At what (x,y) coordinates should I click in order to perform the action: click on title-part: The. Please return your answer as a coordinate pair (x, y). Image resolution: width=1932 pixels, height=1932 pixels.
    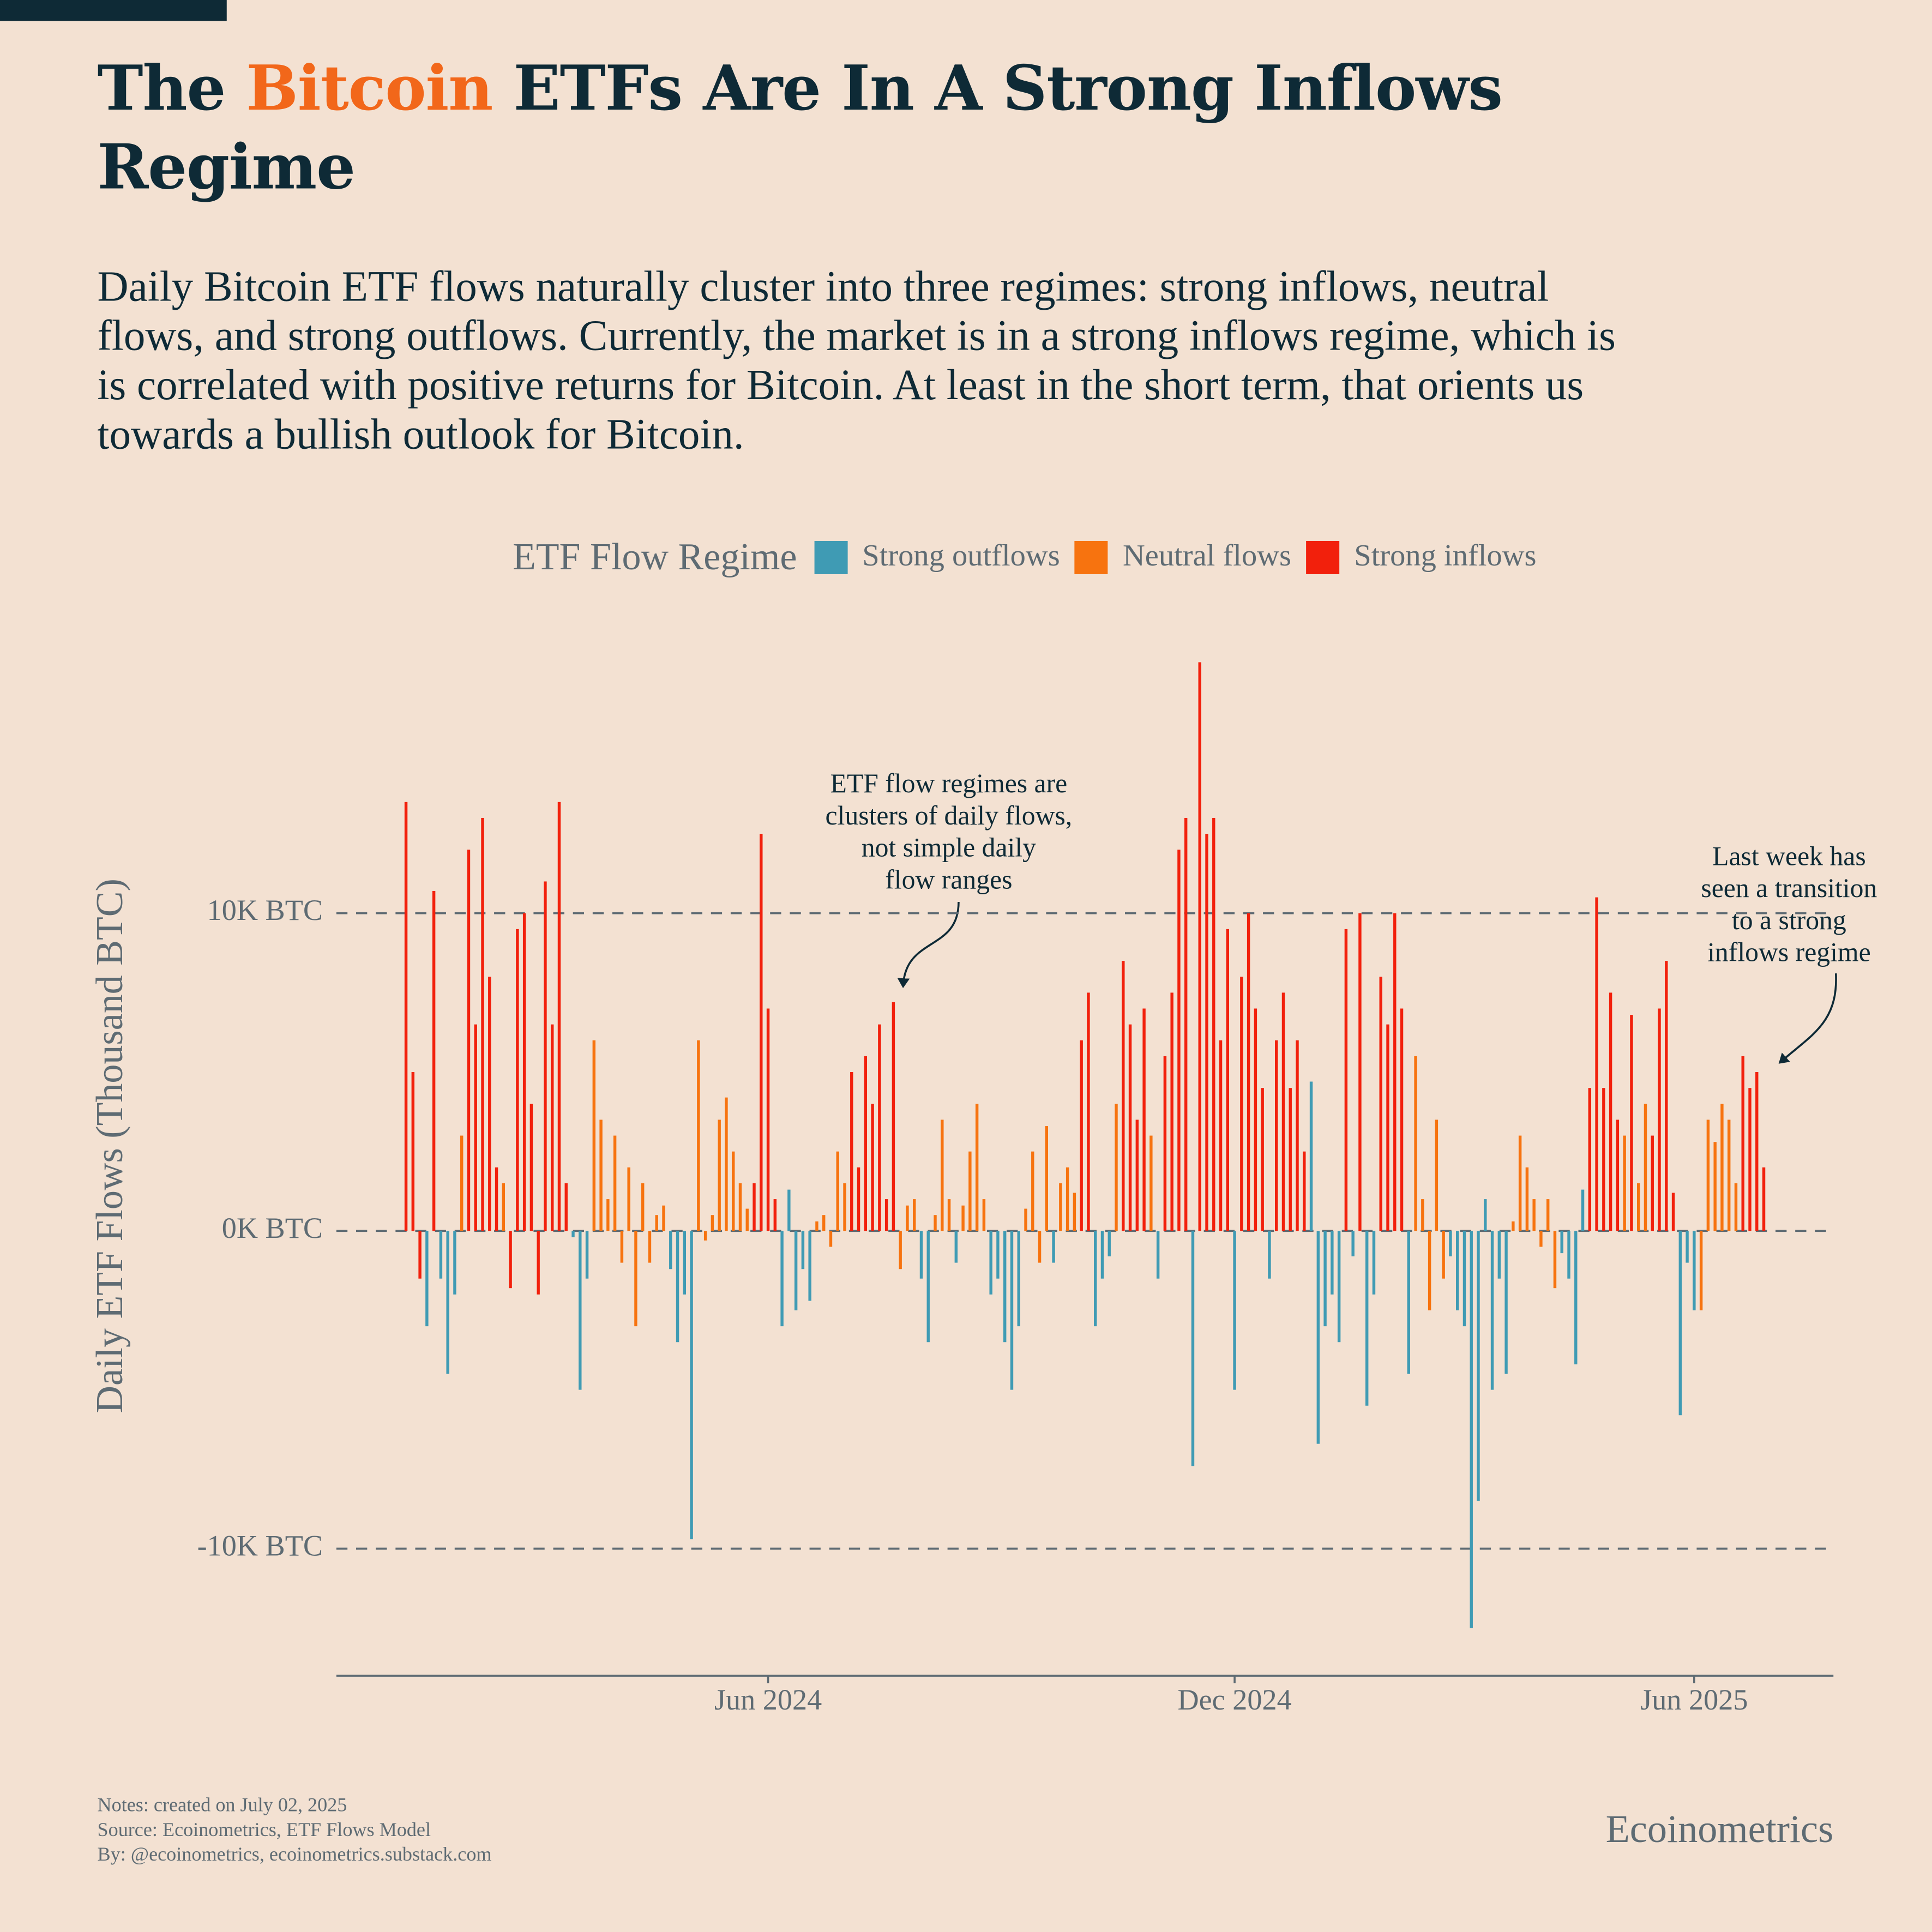
    Looking at the image, I should click on (171, 88).